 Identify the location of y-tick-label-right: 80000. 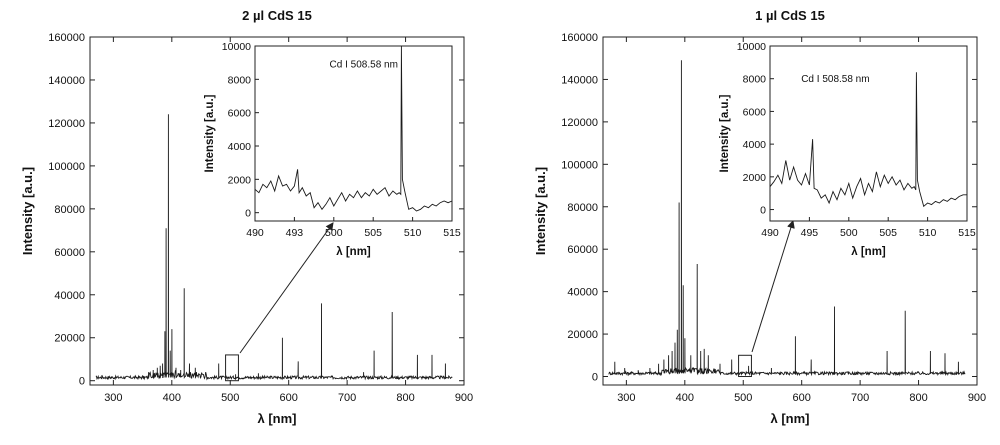
(582, 208).